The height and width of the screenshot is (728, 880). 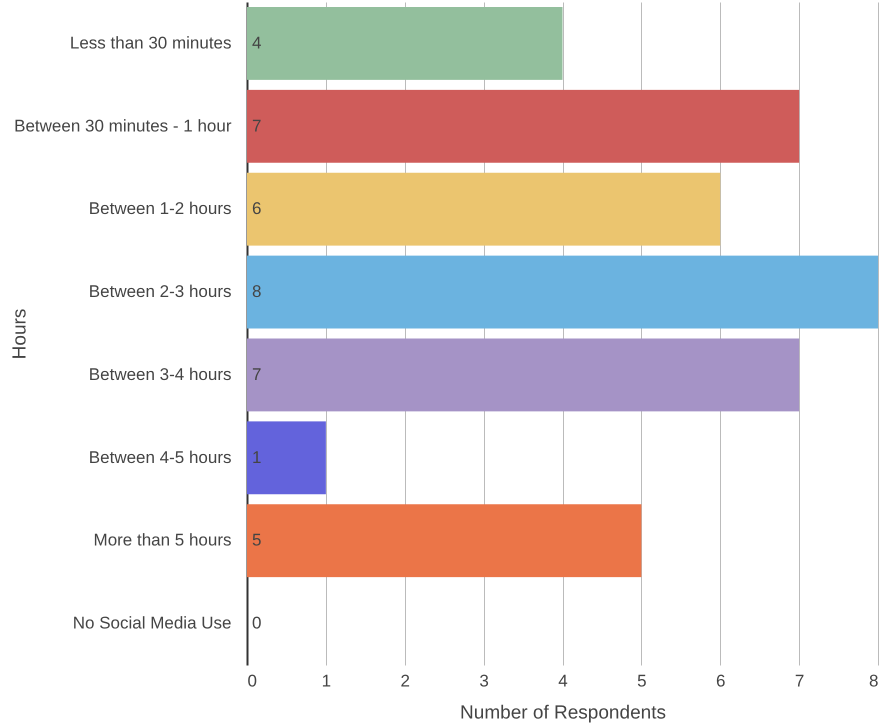 I want to click on data-label: 1, so click(x=257, y=457).